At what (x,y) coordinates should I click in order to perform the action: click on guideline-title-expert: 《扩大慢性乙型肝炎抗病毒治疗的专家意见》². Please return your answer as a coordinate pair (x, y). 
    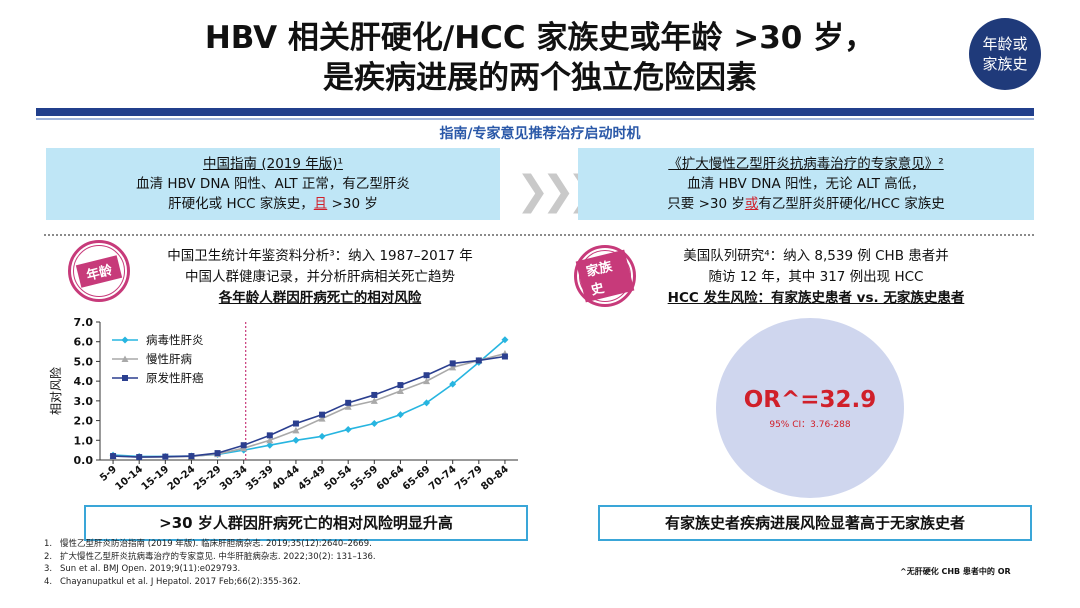
    Looking at the image, I should click on (806, 164).